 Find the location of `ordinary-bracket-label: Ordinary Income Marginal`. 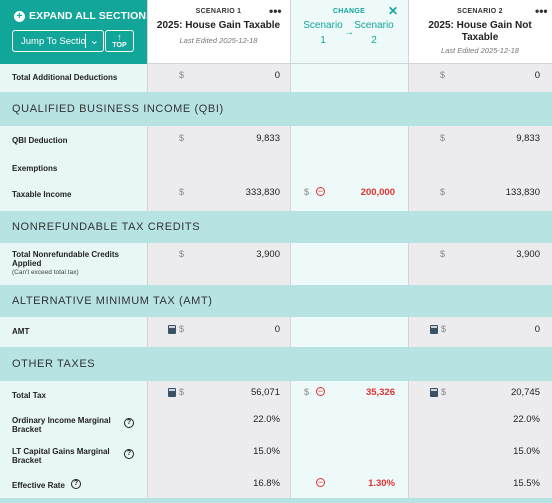

ordinary-bracket-label: Ordinary Income Marginal is located at coordinates (61, 420).